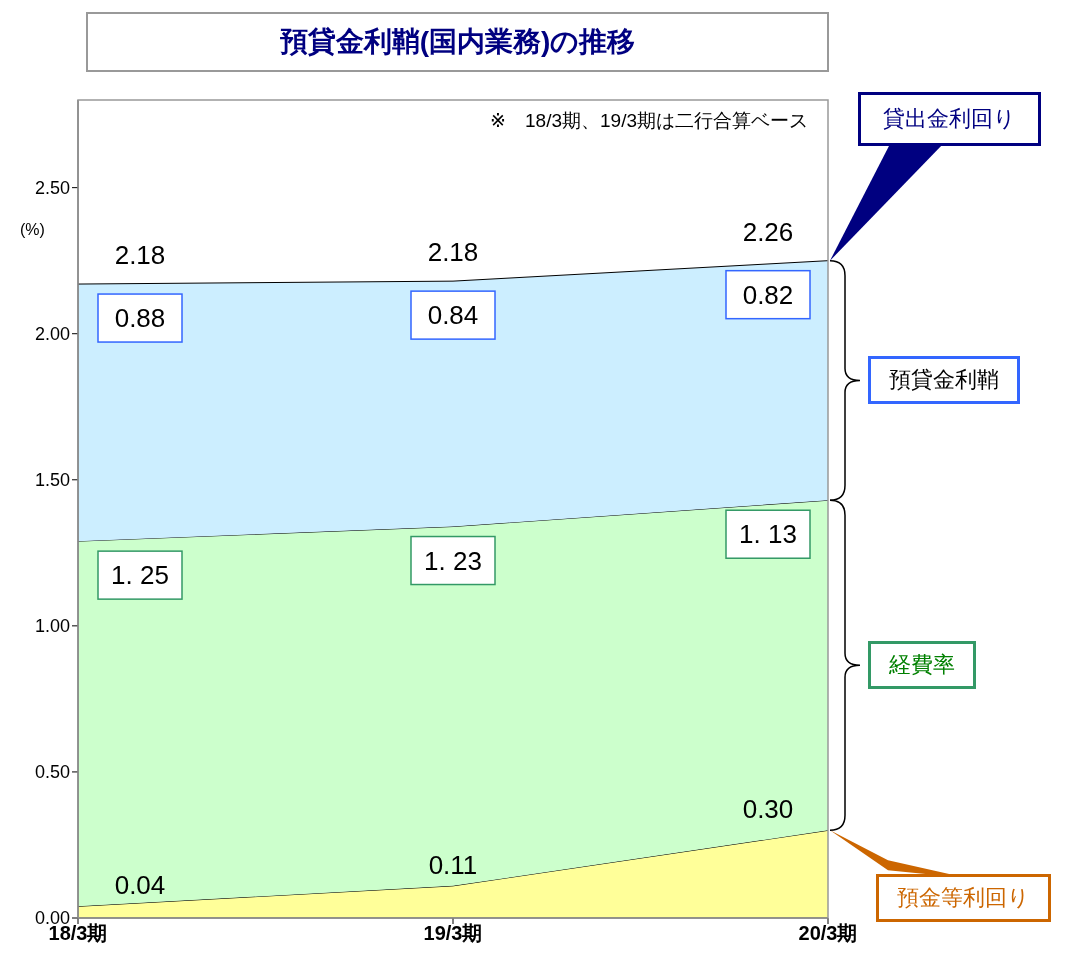 The image size is (1068, 956). What do you see at coordinates (768, 294) in the screenshot?
I see `data-label: 0.82` at bounding box center [768, 294].